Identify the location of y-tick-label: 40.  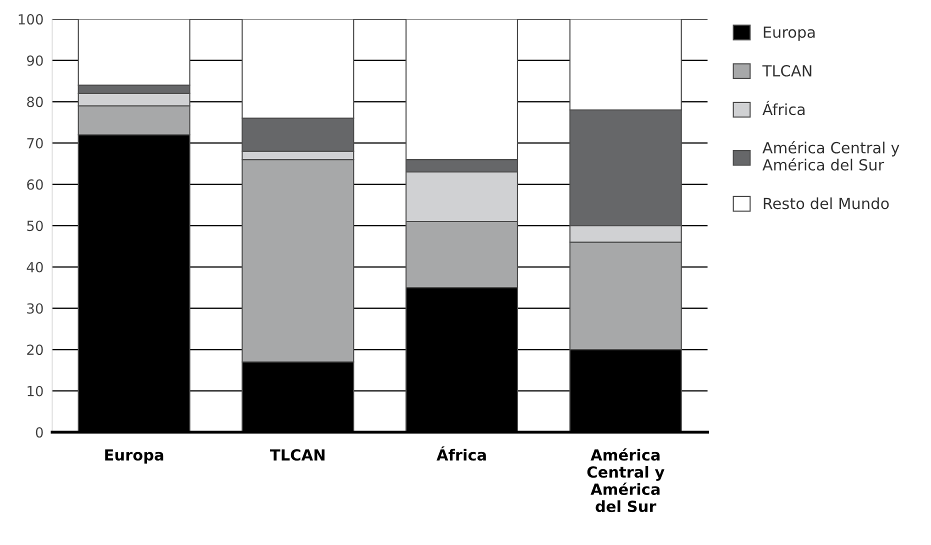
(34, 267).